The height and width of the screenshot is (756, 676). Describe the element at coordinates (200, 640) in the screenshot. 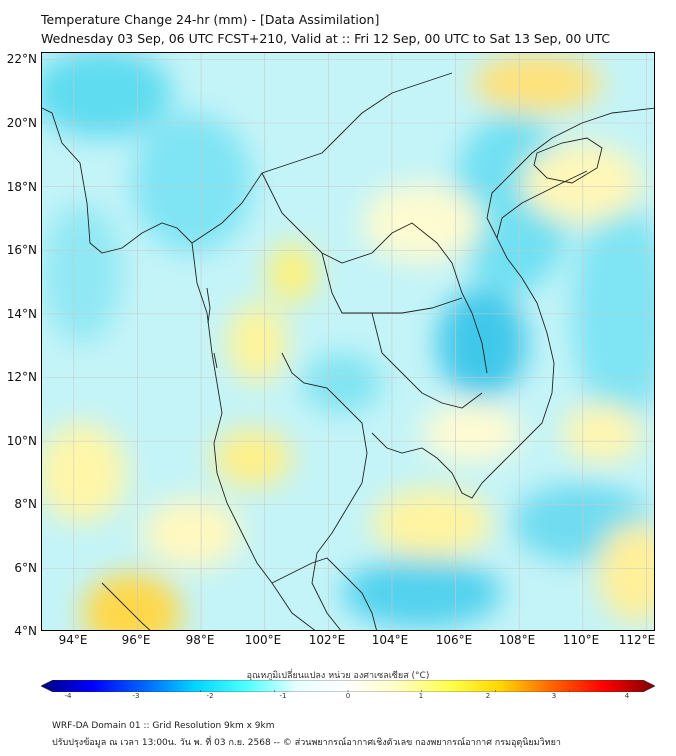

I see `lon-label: 98°E` at that location.